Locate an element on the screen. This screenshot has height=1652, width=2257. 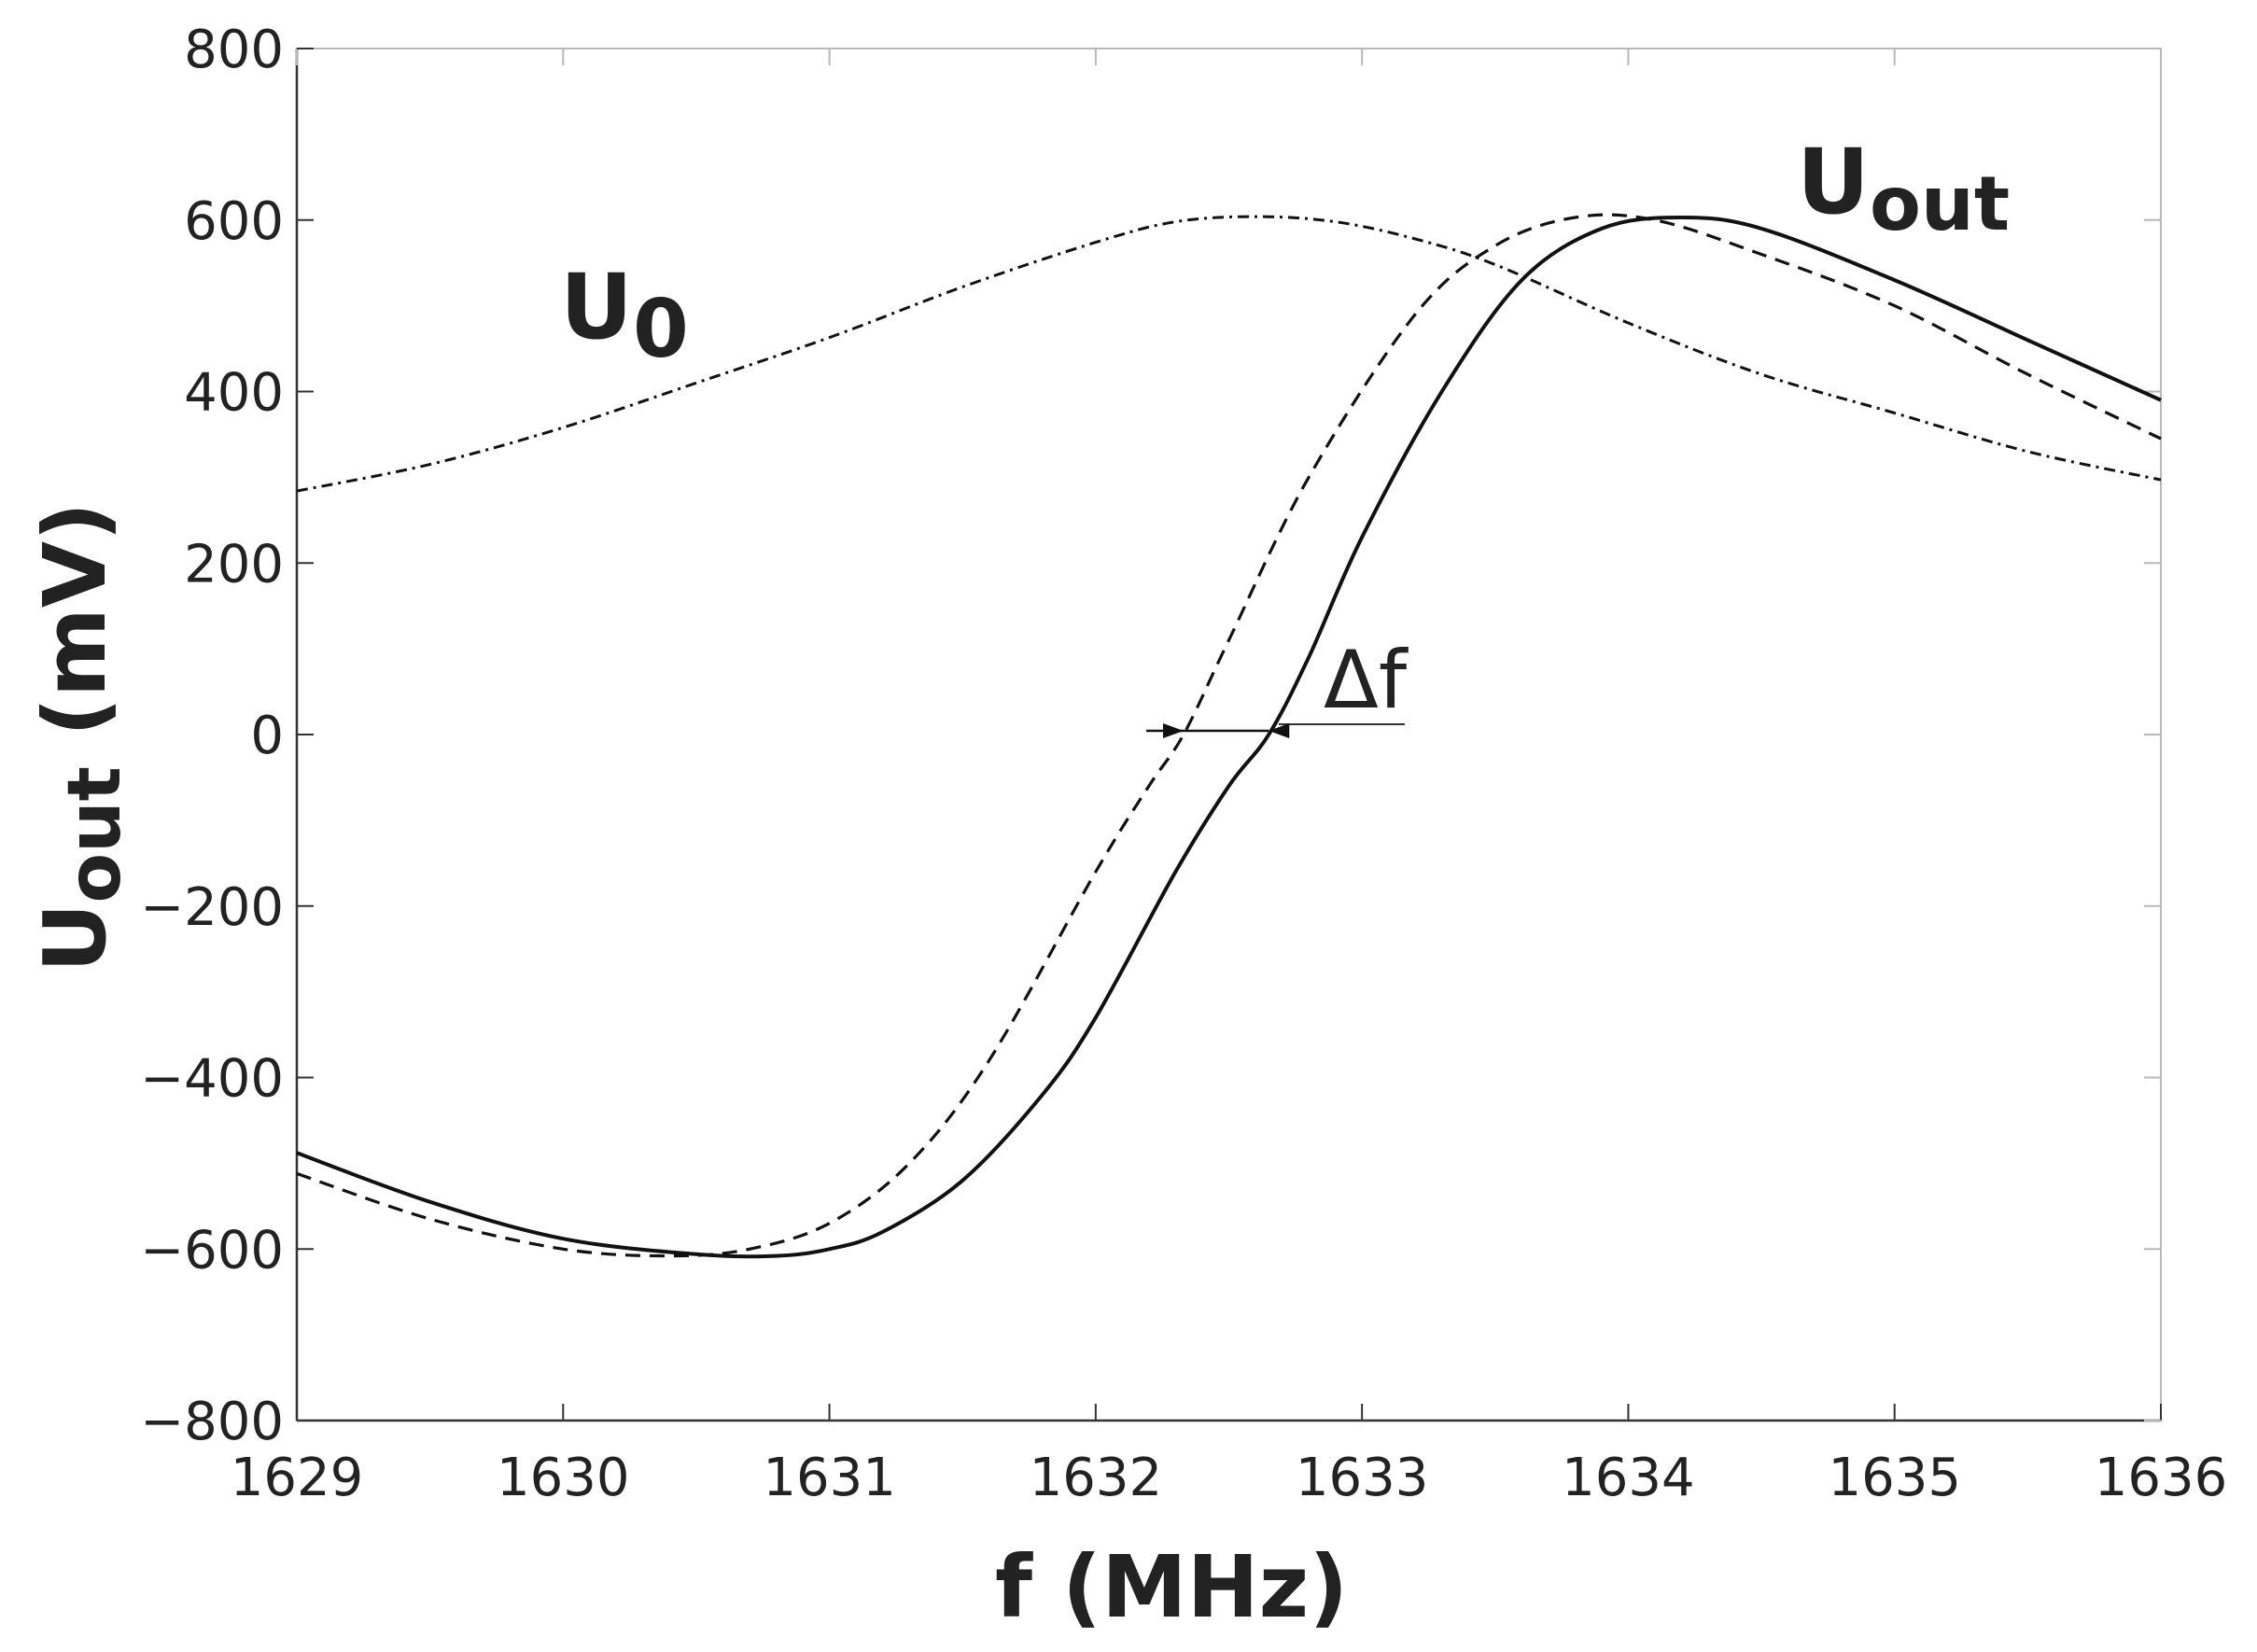
x-tick-label: 1633 is located at coordinates (1362, 1478).